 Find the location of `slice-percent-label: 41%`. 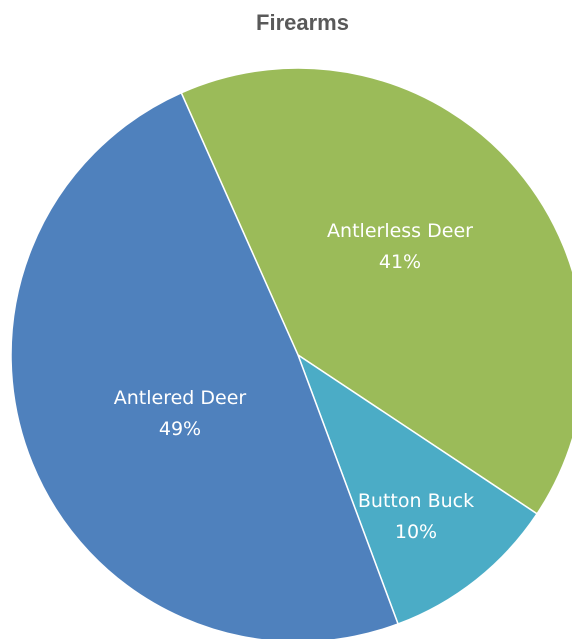

slice-percent-label: 41% is located at coordinates (400, 262).